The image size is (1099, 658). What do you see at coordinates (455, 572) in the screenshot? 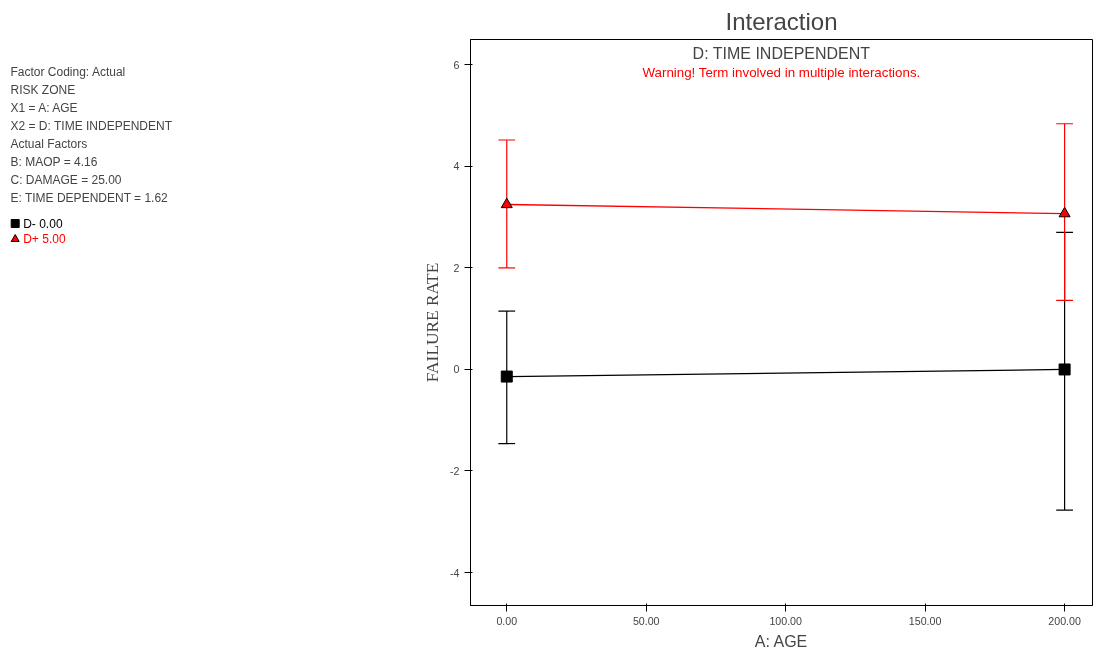
I see `y-tick-label: -4` at bounding box center [455, 572].